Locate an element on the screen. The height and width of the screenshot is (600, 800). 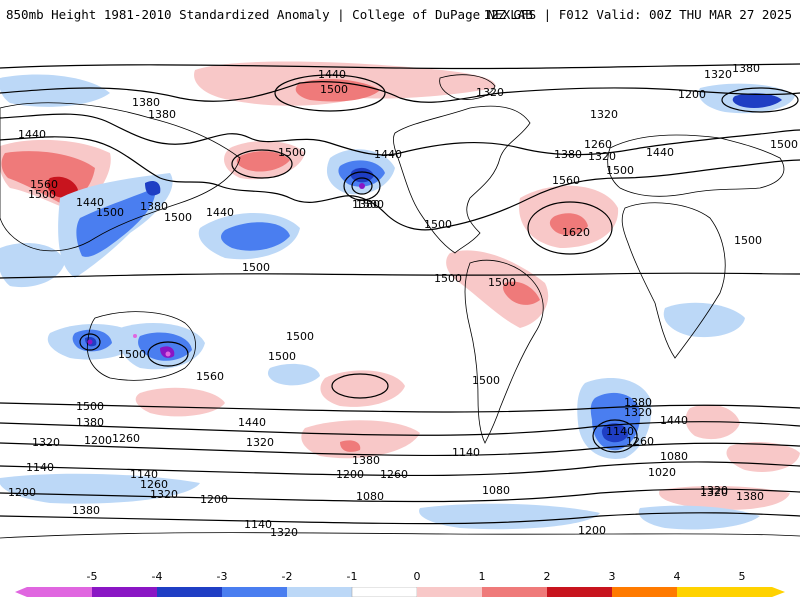
contour-low-north-atlantic is located at coordinates (760, 100).